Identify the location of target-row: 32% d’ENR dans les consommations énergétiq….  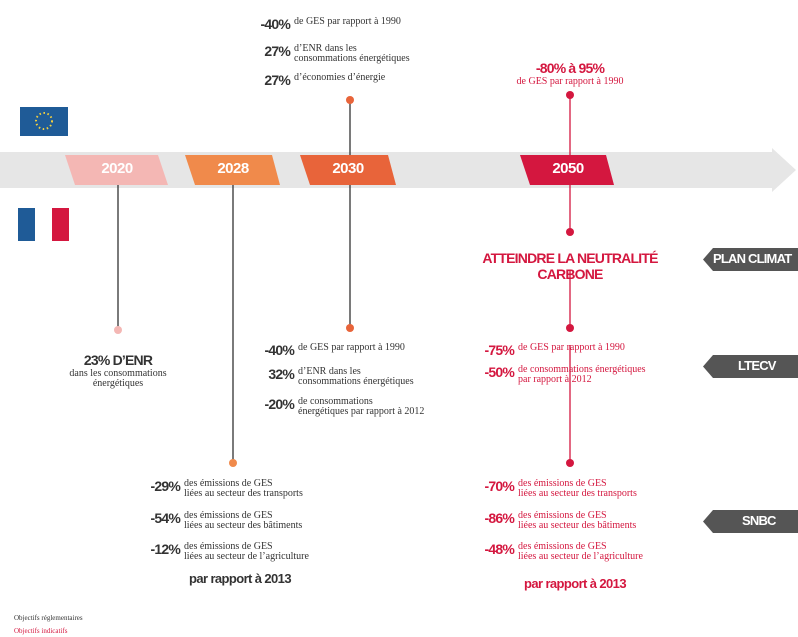
(334, 376).